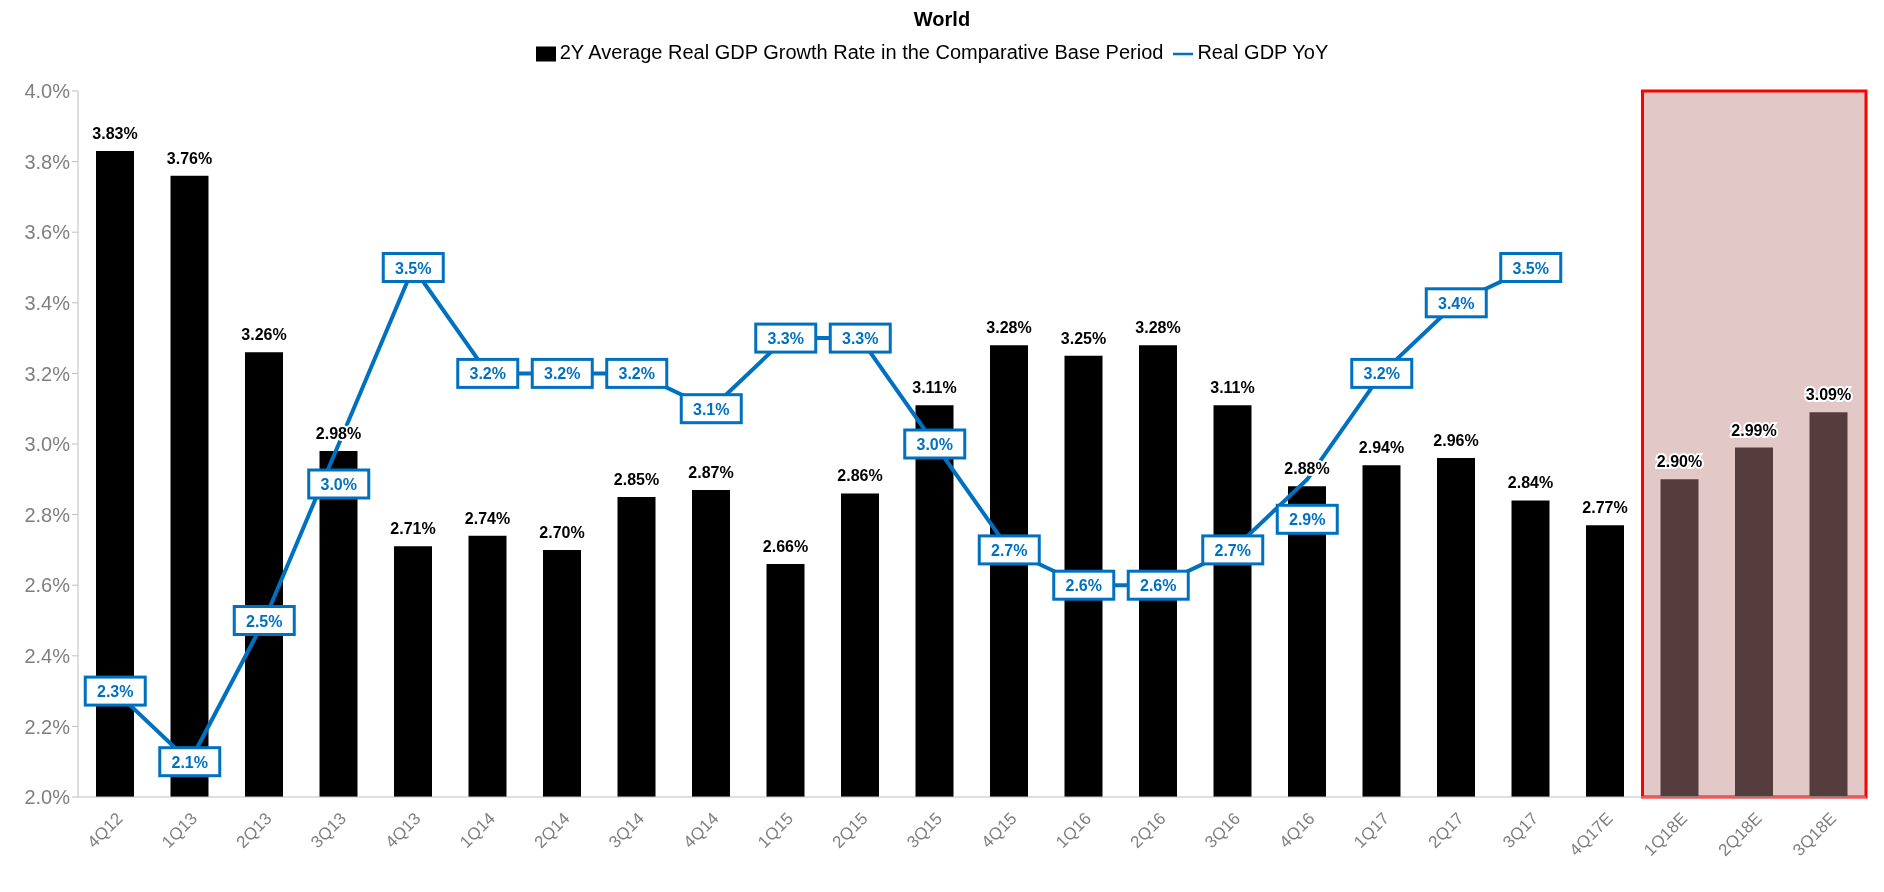 Image resolution: width=1884 pixels, height=892 pixels. What do you see at coordinates (1381, 448) in the screenshot?
I see `data-label: 2.94%` at bounding box center [1381, 448].